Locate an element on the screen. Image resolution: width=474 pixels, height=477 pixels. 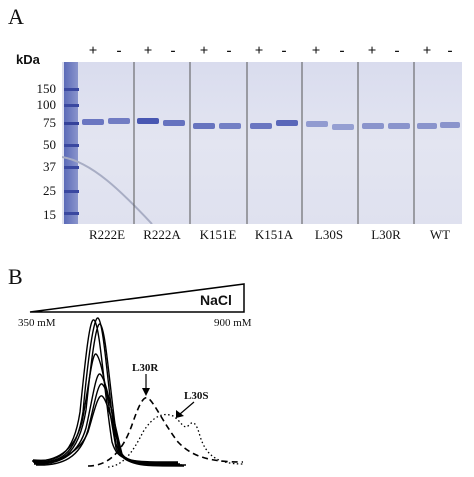
lane-label: K151E is located at coordinates (218, 234).